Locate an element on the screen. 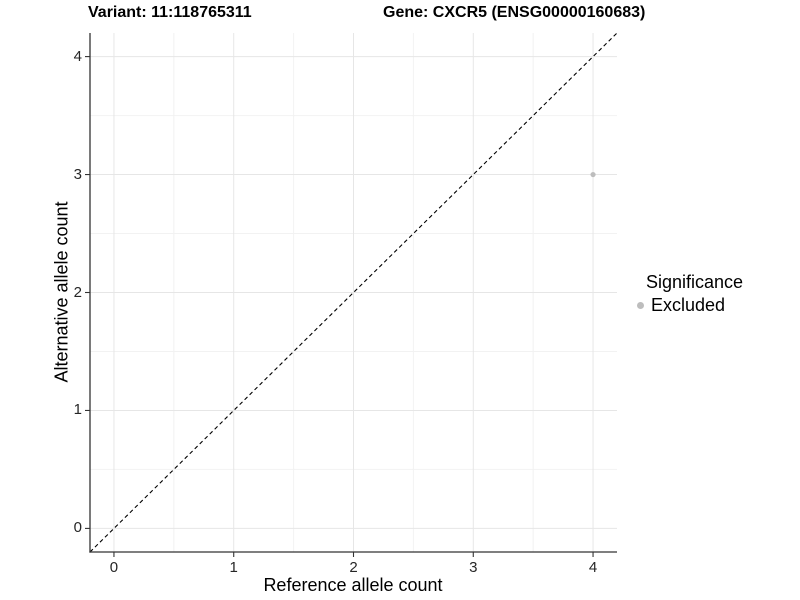 Image resolution: width=800 pixels, height=600 pixels. gene-title: Gene: CXCR5 (ENSG00000160683) is located at coordinates (514, 12).